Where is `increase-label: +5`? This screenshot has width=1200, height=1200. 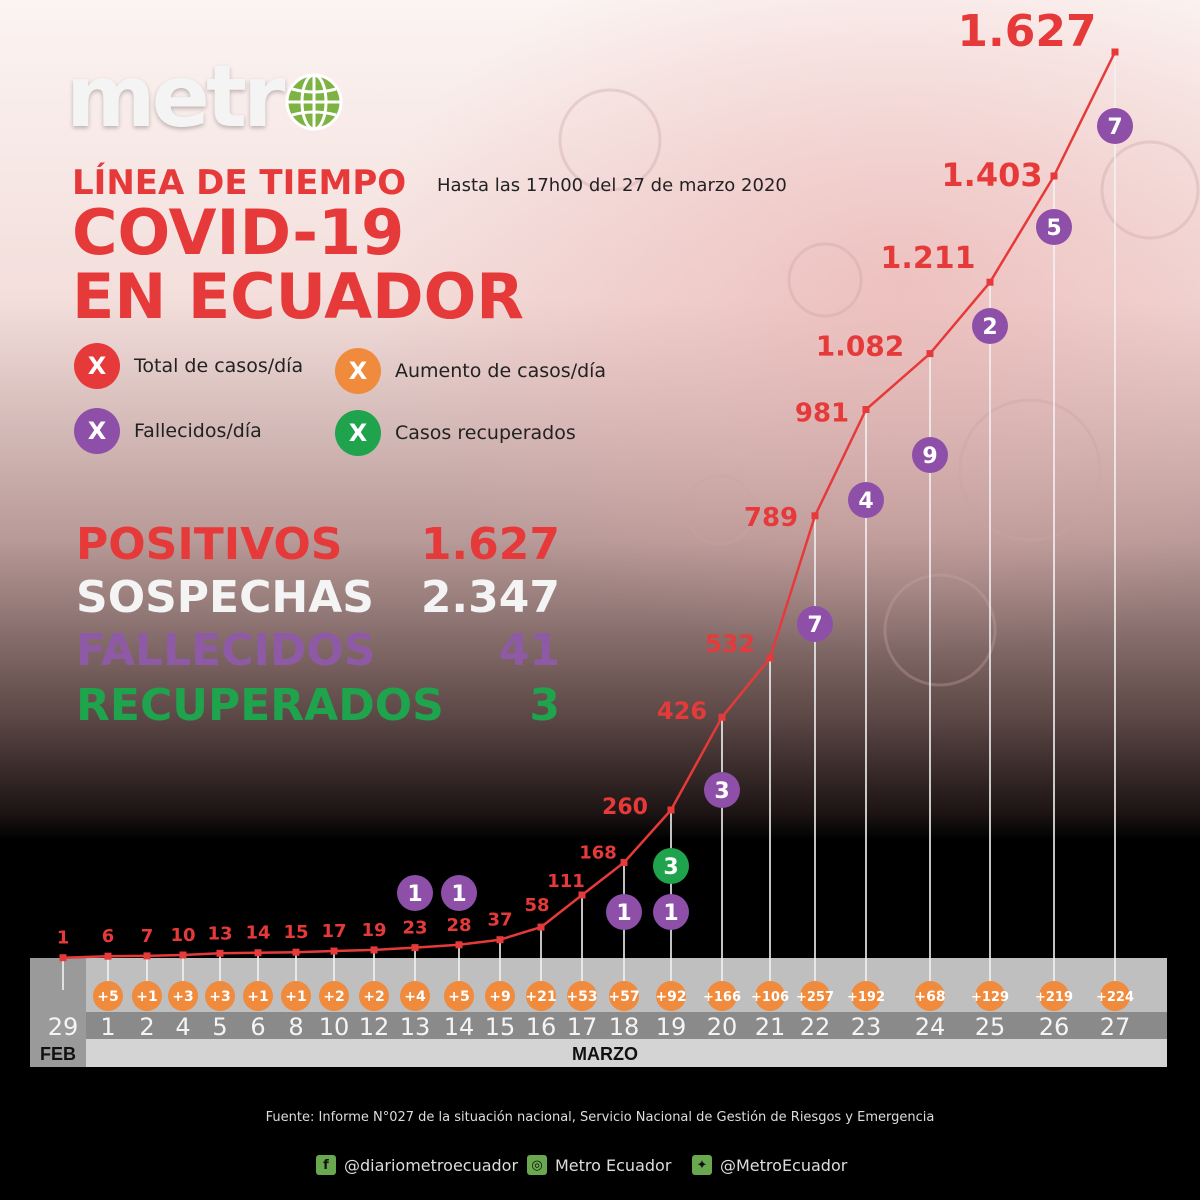 increase-label: +5 is located at coordinates (458, 997).